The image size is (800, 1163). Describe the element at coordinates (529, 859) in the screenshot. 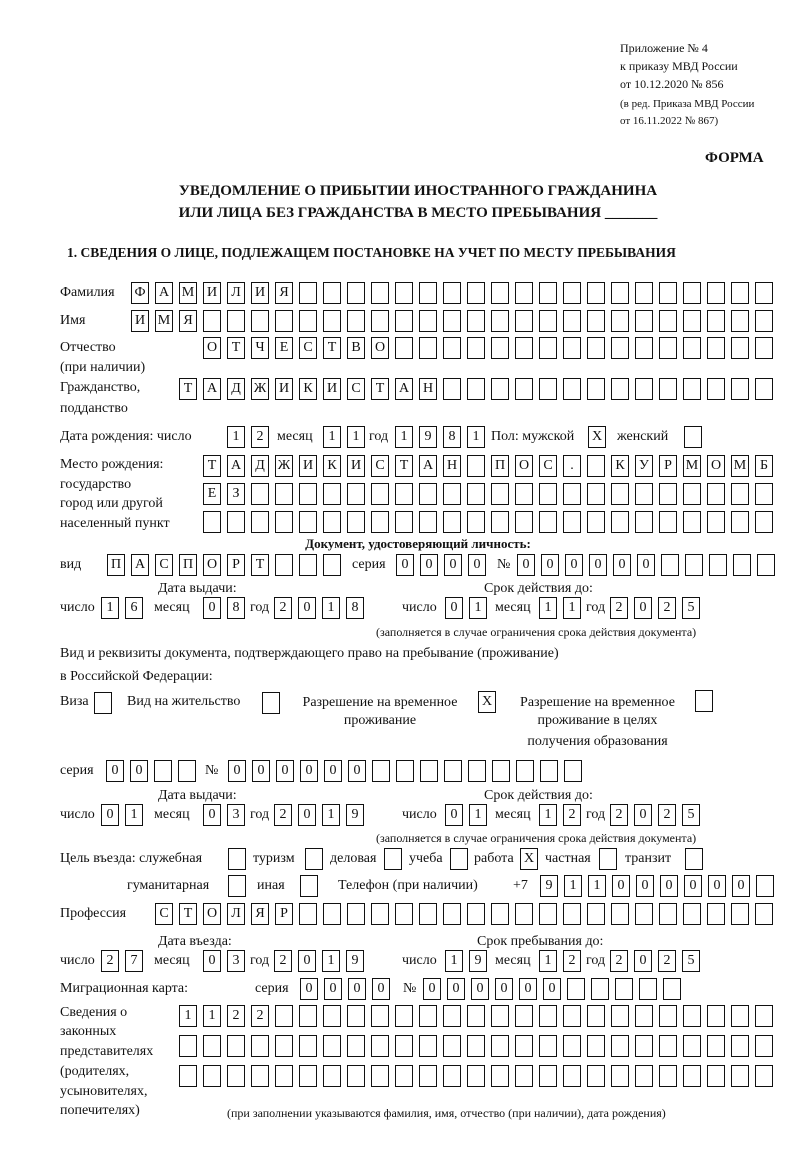

I see `purpose-work-checkbox: X` at that location.